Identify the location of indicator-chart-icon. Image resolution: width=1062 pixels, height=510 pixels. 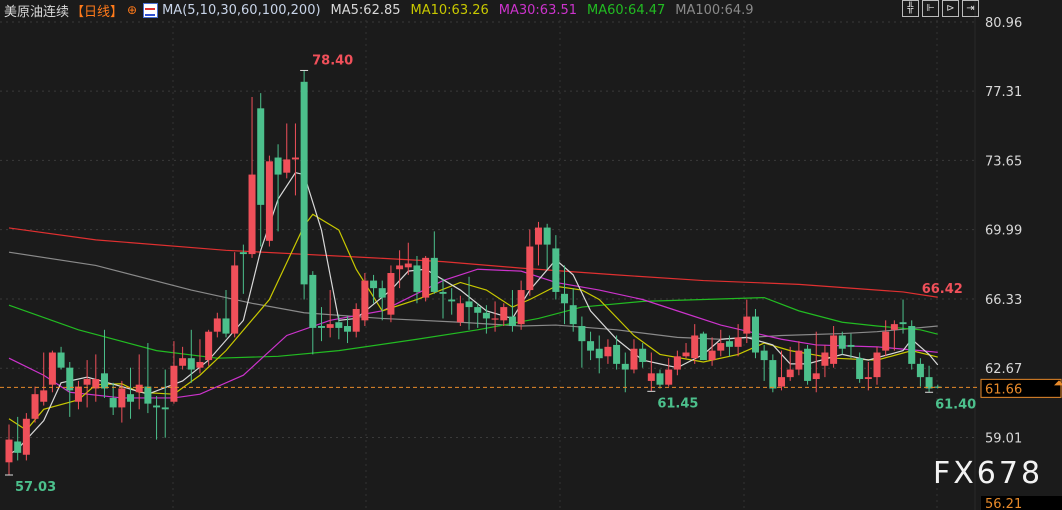
(151, 10).